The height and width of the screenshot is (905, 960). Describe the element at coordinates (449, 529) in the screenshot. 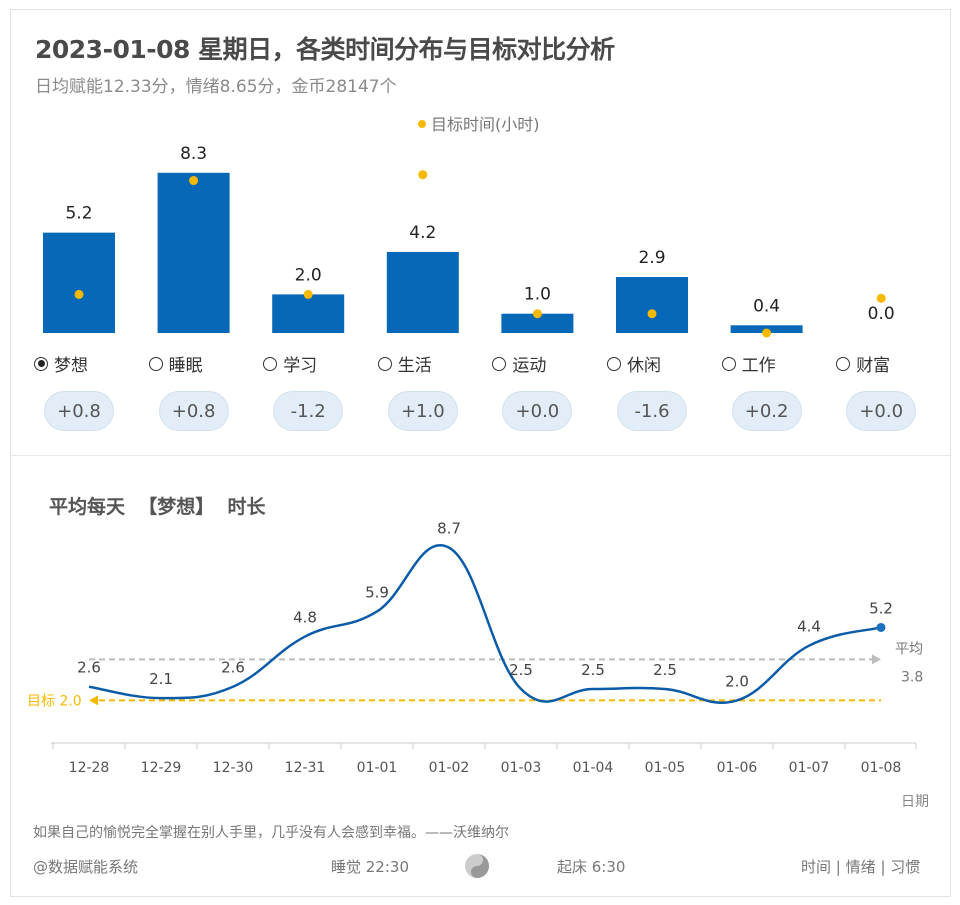

I see `point-value-label: 8.7` at that location.